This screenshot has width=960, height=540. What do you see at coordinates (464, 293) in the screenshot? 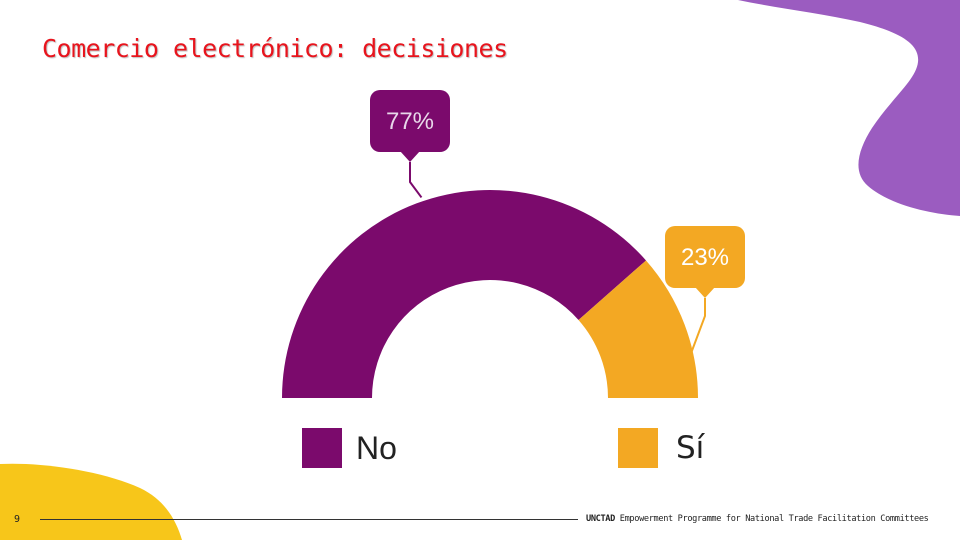
I see `slice-no` at bounding box center [464, 293].